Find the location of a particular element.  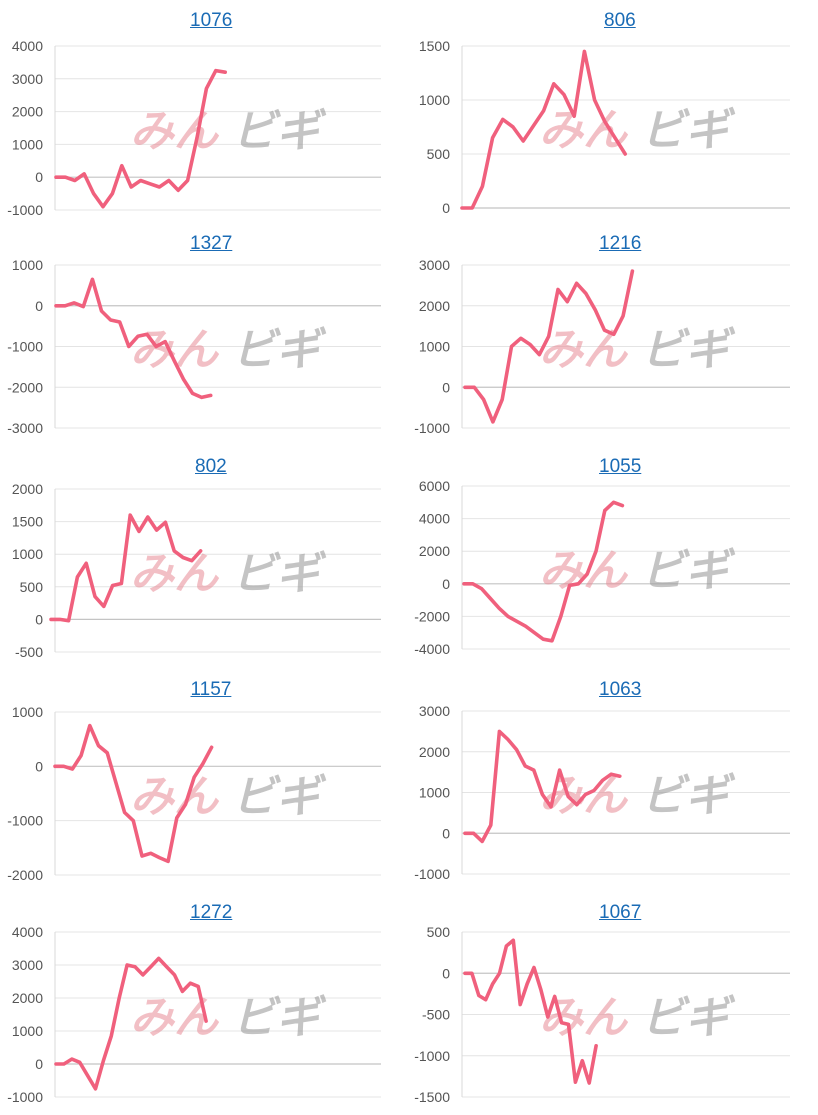

chart-title-link: 1327 is located at coordinates (211, 243).